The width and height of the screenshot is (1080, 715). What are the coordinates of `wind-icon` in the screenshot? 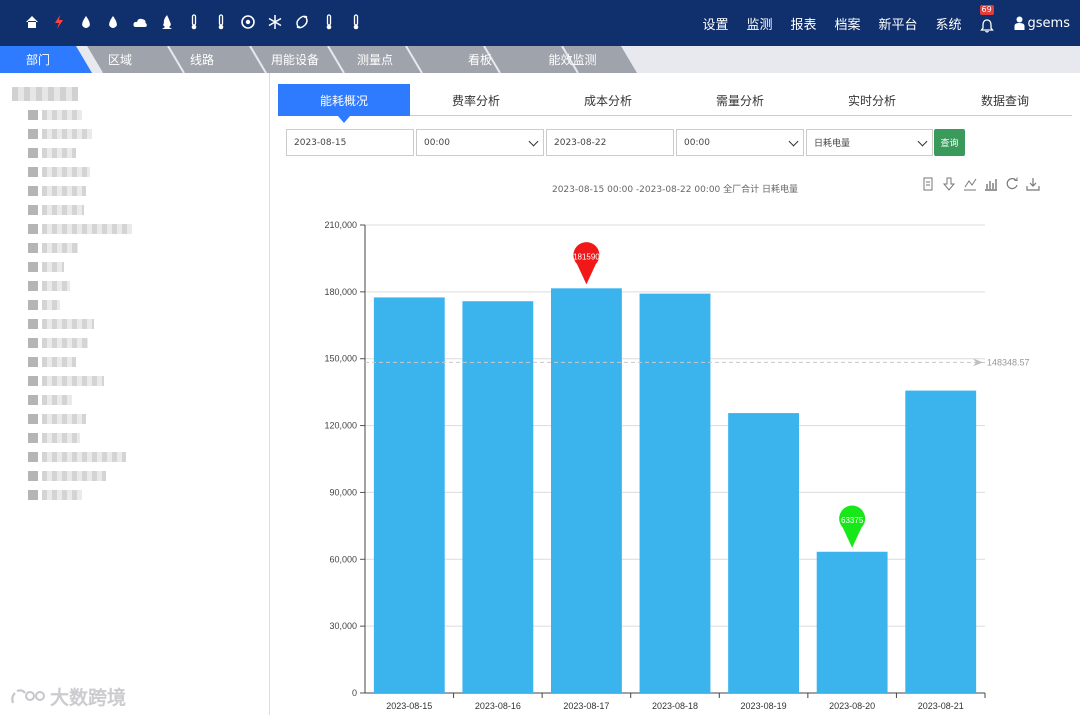 It's located at (301, 22).